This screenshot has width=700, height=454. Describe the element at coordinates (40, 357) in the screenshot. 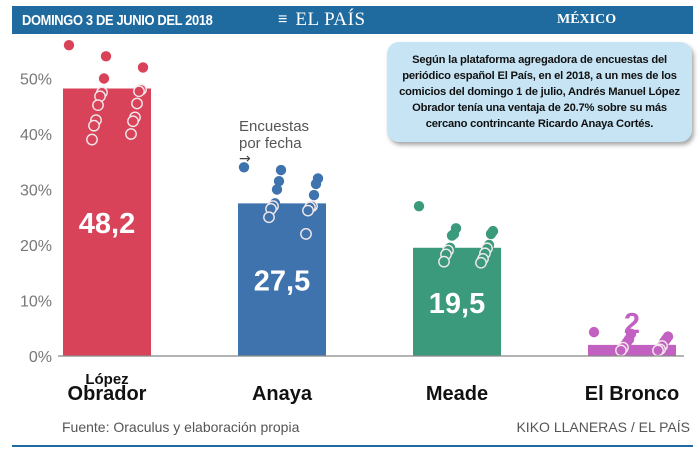

I see `y-tick-label: 0%` at that location.